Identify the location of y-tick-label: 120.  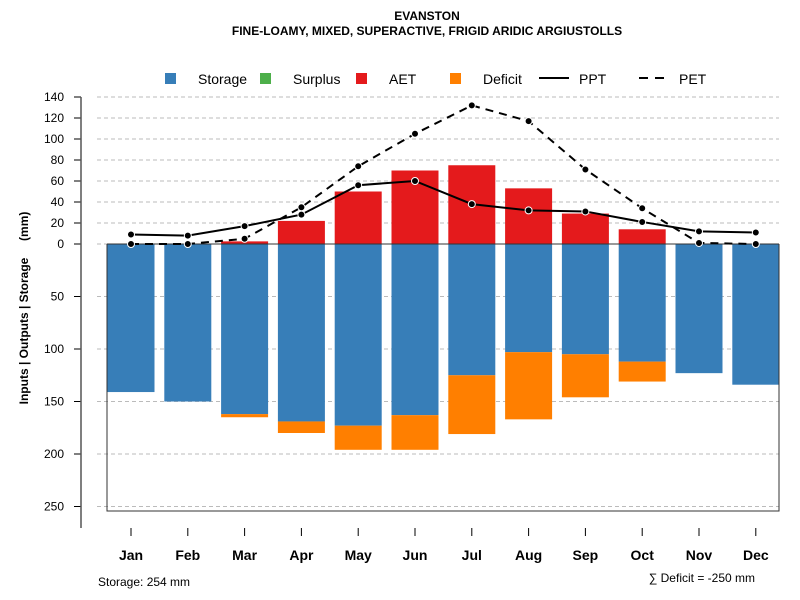
(54, 118).